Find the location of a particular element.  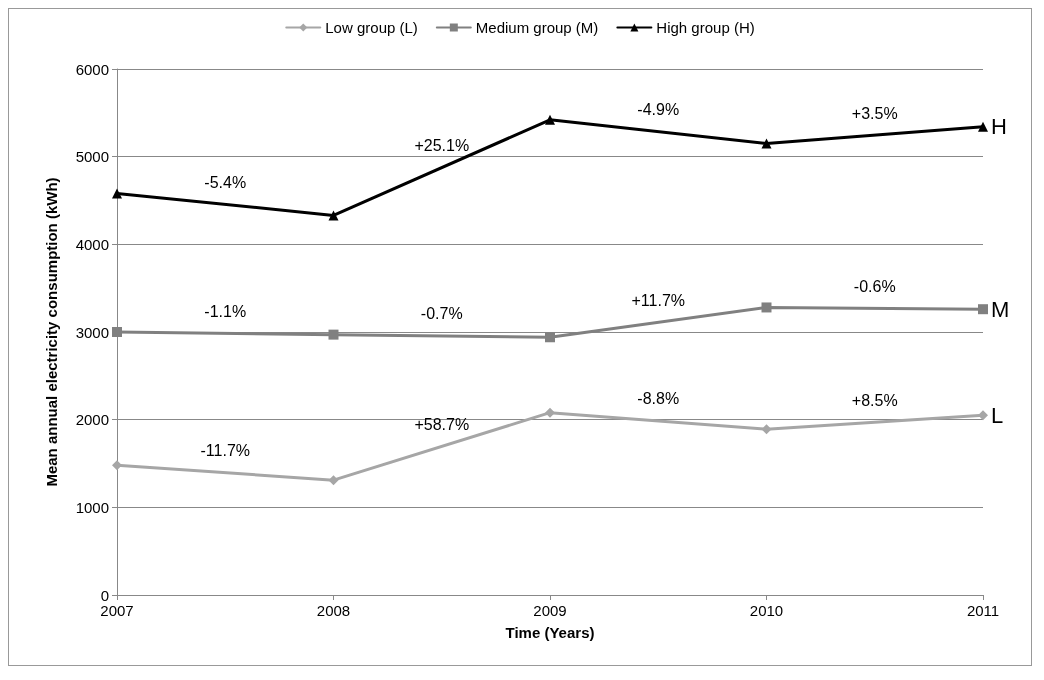

text: H is located at coordinates (999, 127).